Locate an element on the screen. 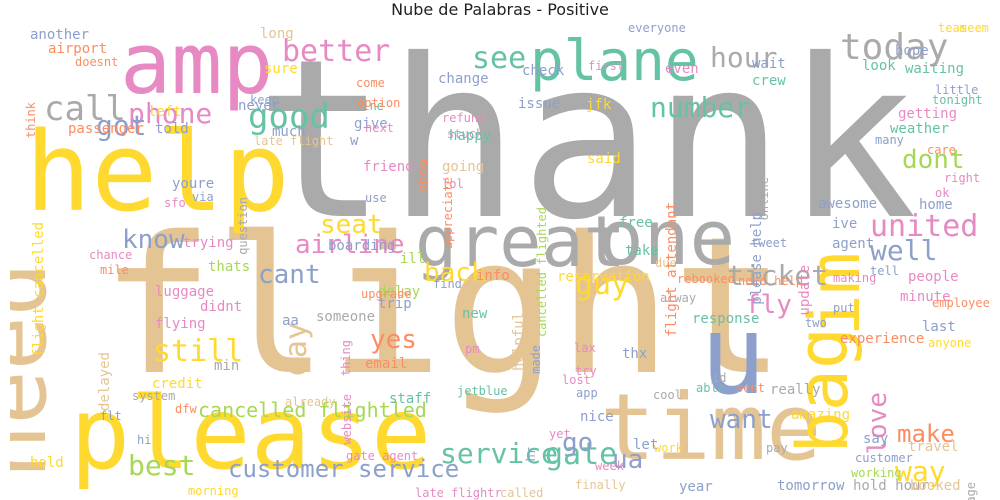 This screenshot has height=500, width=1000. word-make: make is located at coordinates (926, 434).